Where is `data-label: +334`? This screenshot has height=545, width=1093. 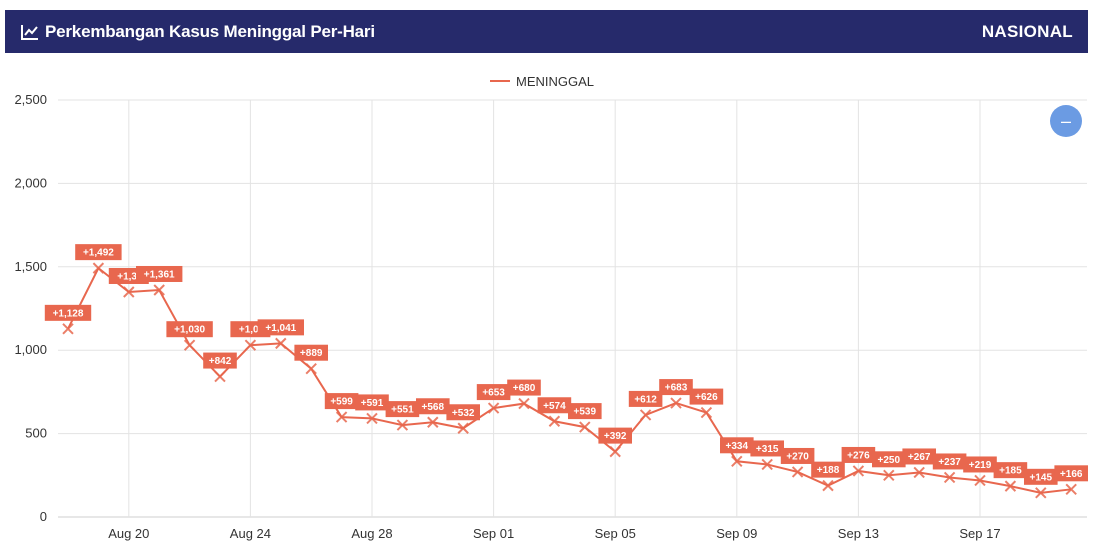 data-label: +334 is located at coordinates (737, 446).